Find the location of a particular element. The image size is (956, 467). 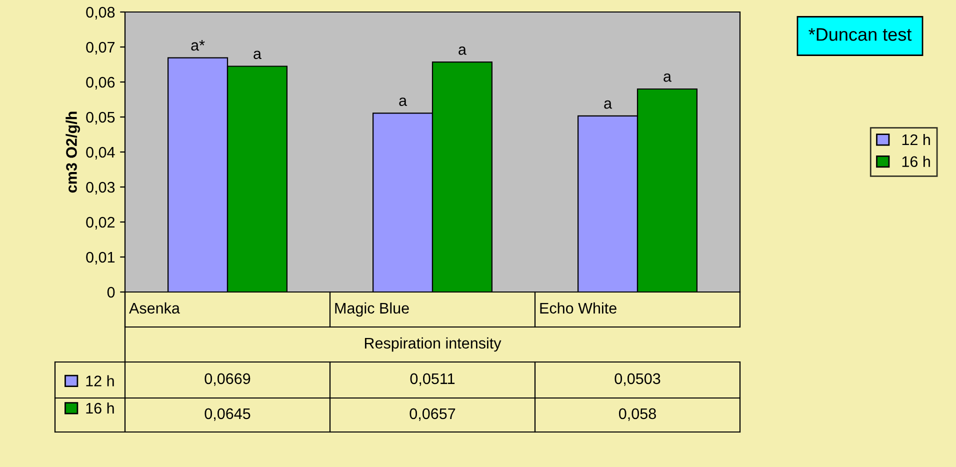

x-tick-label: Asenka is located at coordinates (154, 308).